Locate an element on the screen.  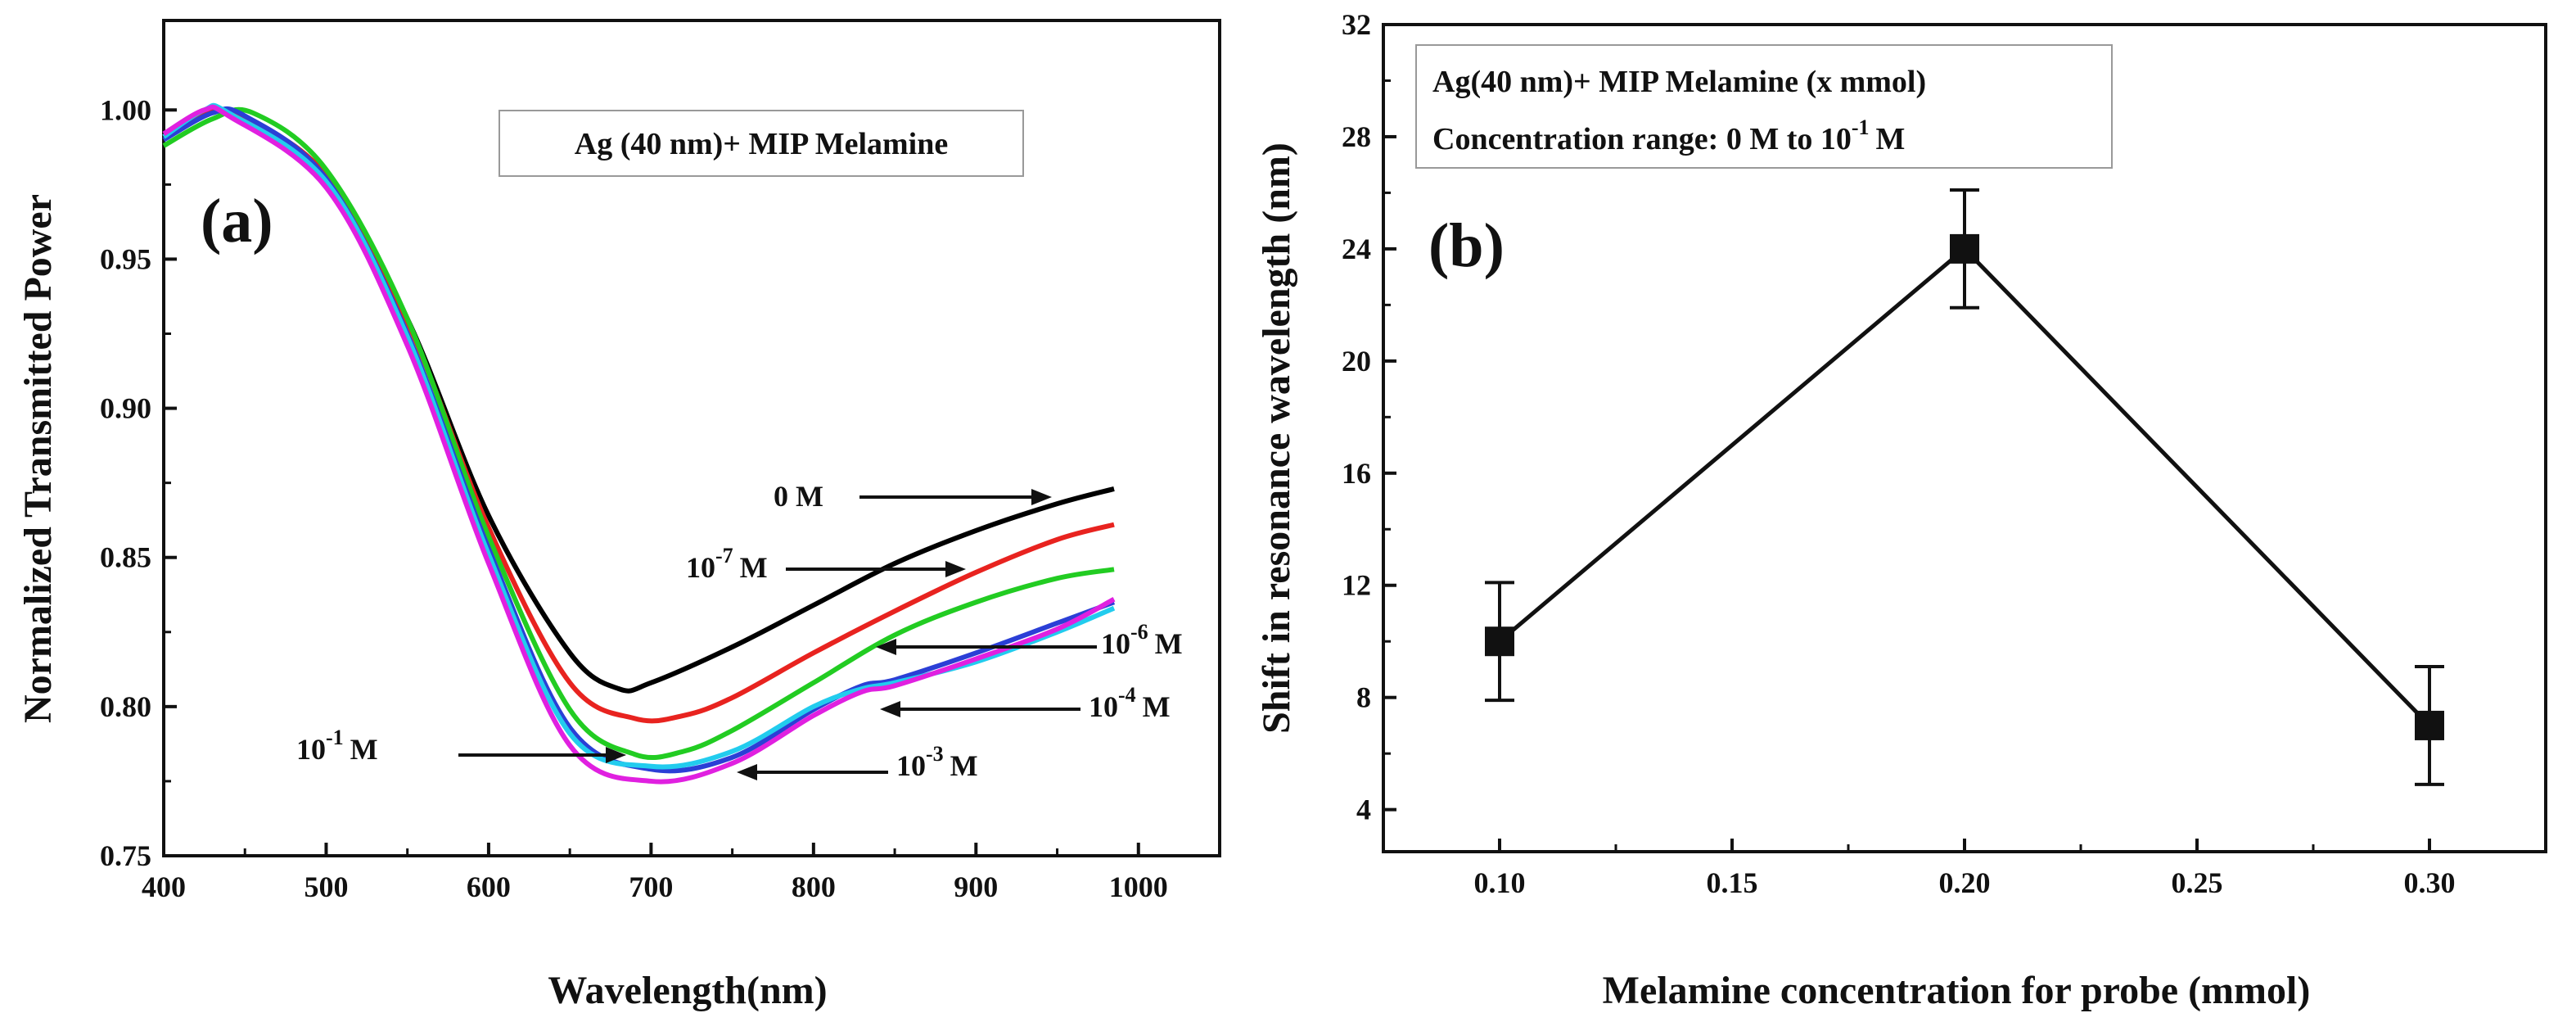
panel-b-y-ticks: 4 8 12 16 20 24 28 32 is located at coordinates (1369, 417).